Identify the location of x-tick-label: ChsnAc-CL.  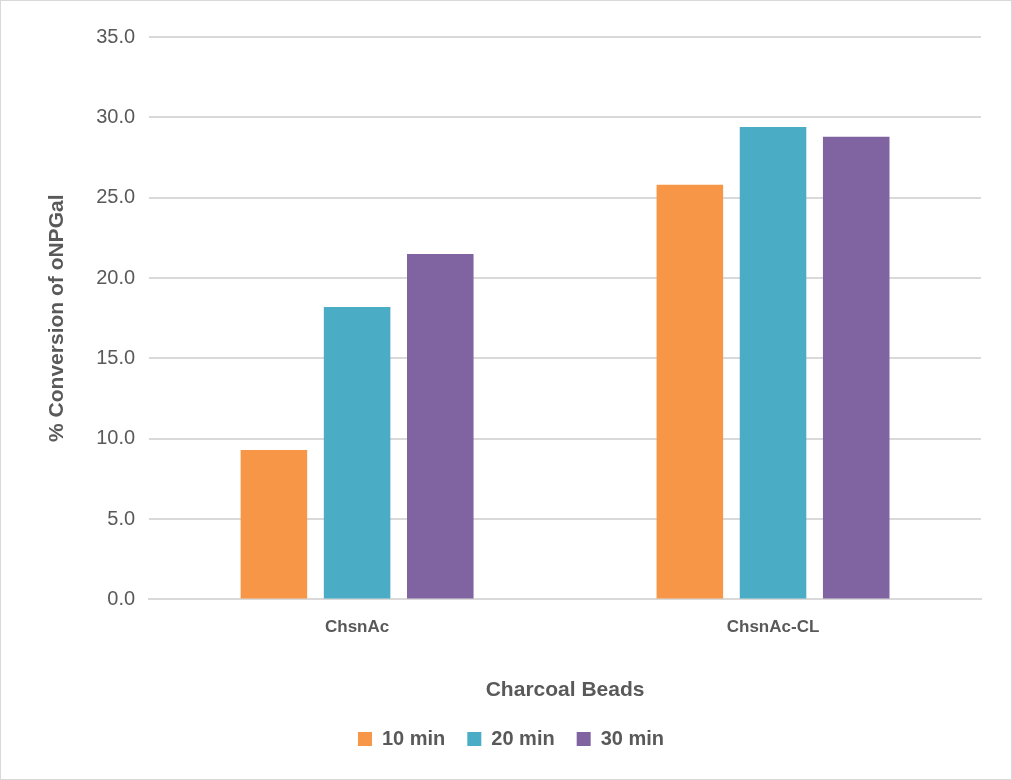
(773, 627).